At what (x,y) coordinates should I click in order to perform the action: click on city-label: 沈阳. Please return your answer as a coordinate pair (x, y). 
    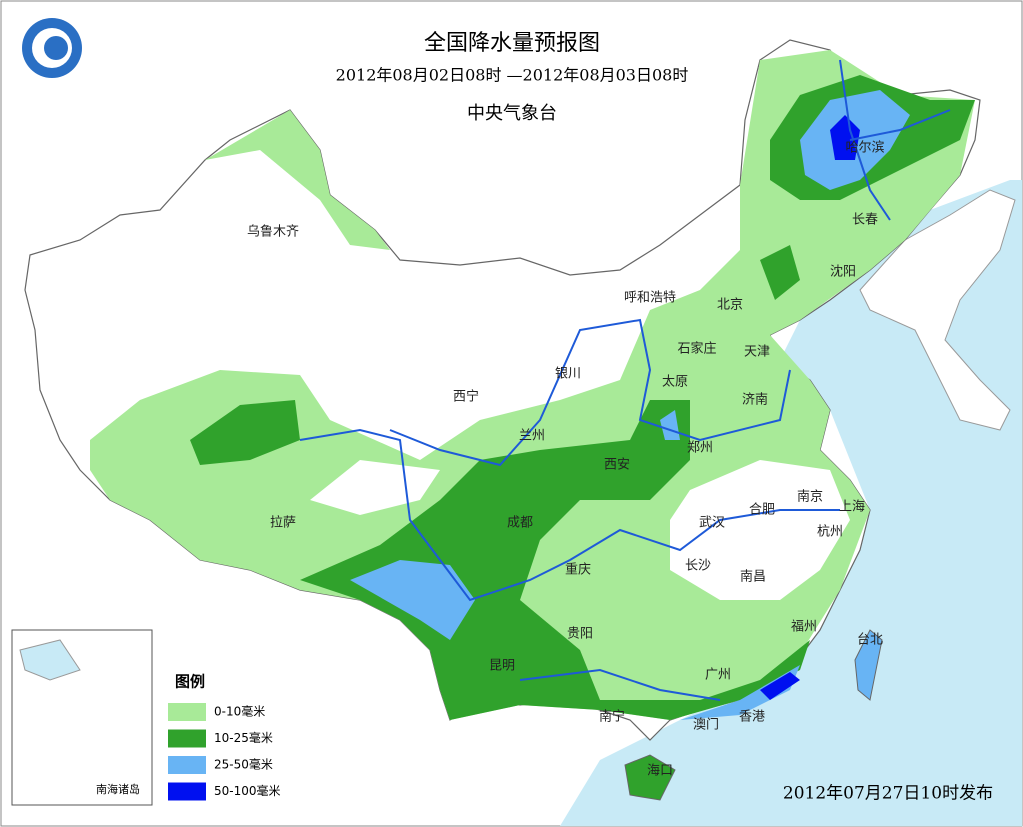
    Looking at the image, I should click on (843, 272).